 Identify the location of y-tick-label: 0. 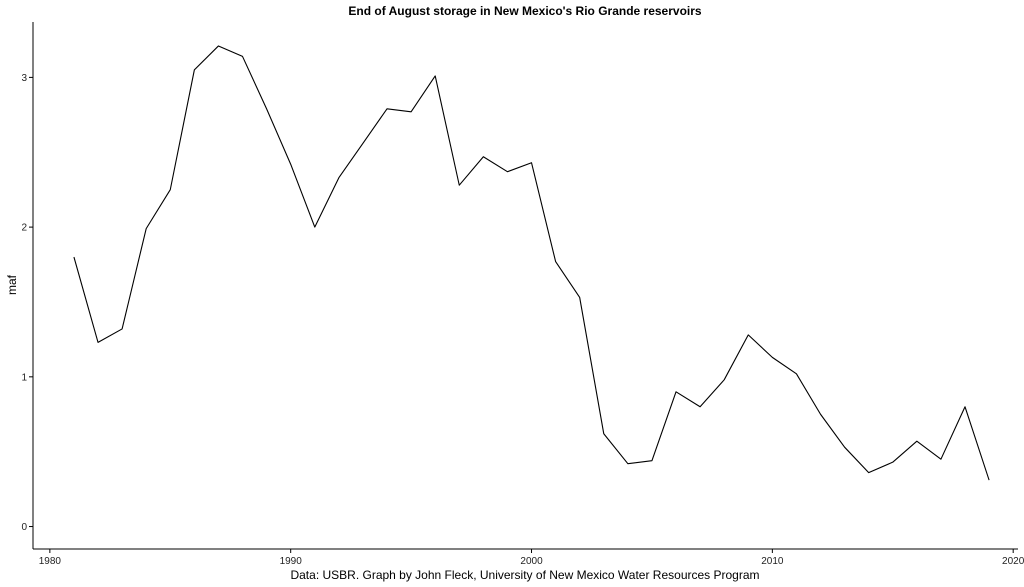
(24, 527).